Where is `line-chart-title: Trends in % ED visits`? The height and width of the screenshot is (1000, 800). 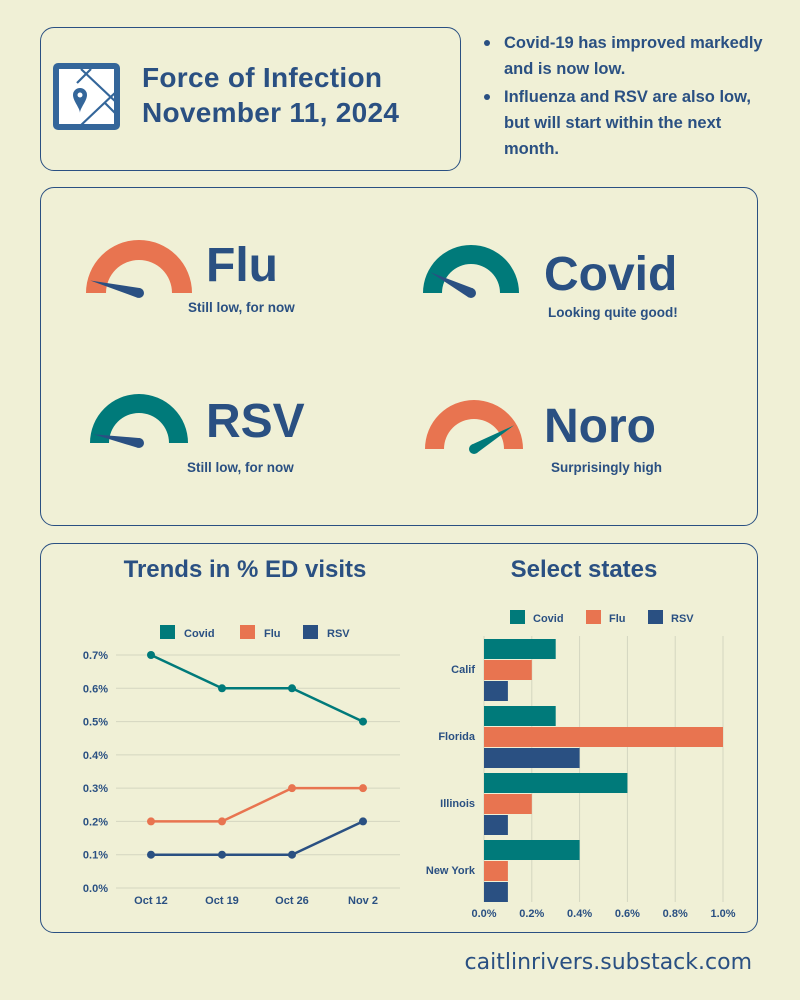
line-chart-title: Trends in % ED visits is located at coordinates (245, 569).